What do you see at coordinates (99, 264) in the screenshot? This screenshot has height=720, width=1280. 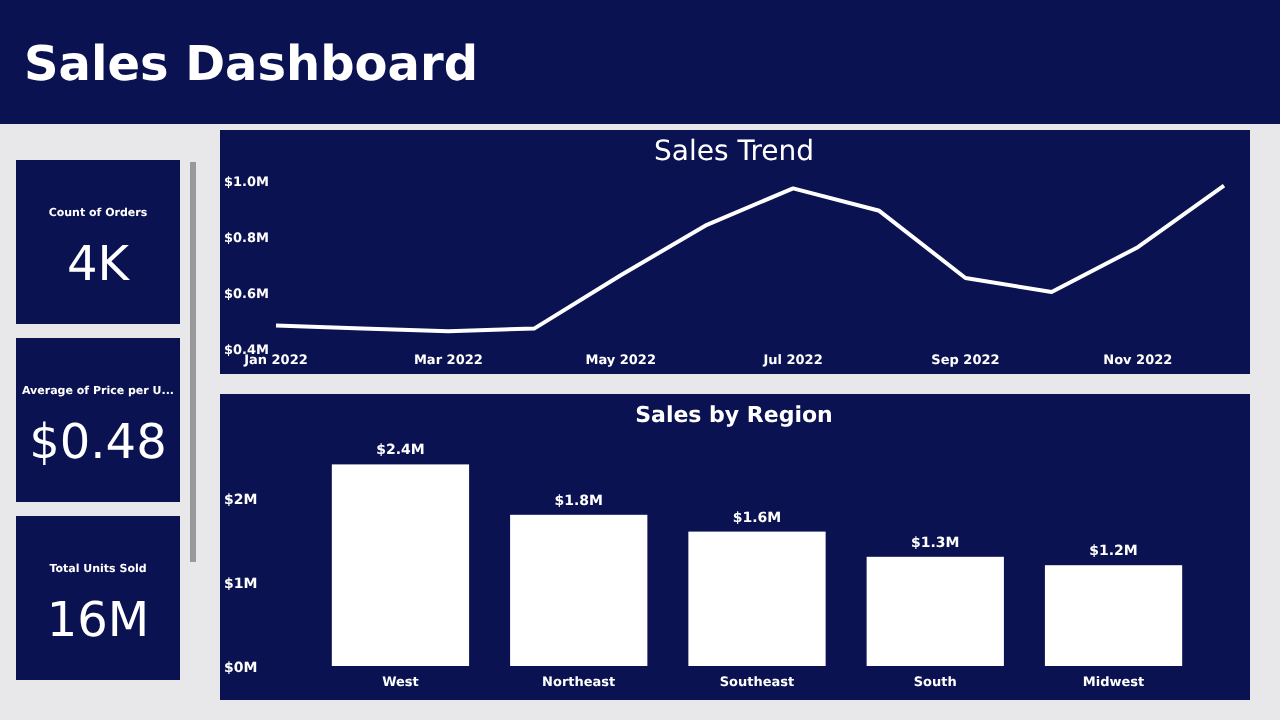 I see `text: 4K` at bounding box center [99, 264].